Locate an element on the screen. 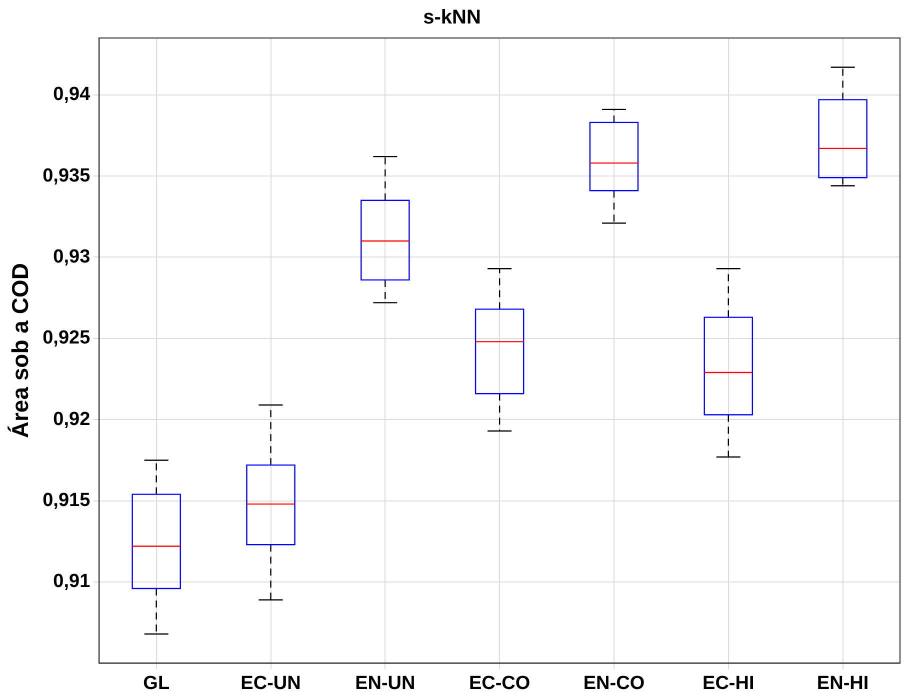  x-tick-label: EC-HI is located at coordinates (728, 683).